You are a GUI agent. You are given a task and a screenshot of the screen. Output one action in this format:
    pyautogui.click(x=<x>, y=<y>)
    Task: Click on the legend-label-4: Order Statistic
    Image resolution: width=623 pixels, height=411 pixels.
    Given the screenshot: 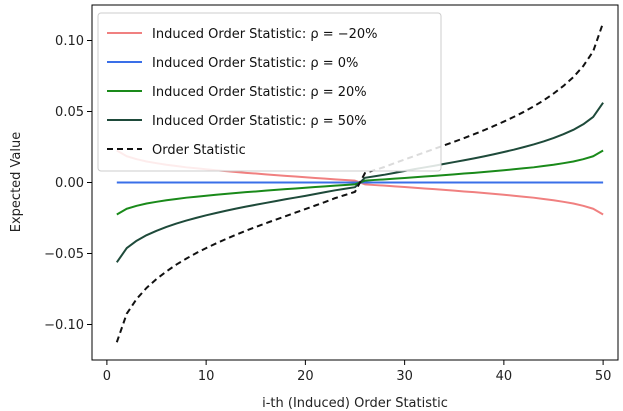 What is the action you would take?
    pyautogui.click(x=199, y=150)
    